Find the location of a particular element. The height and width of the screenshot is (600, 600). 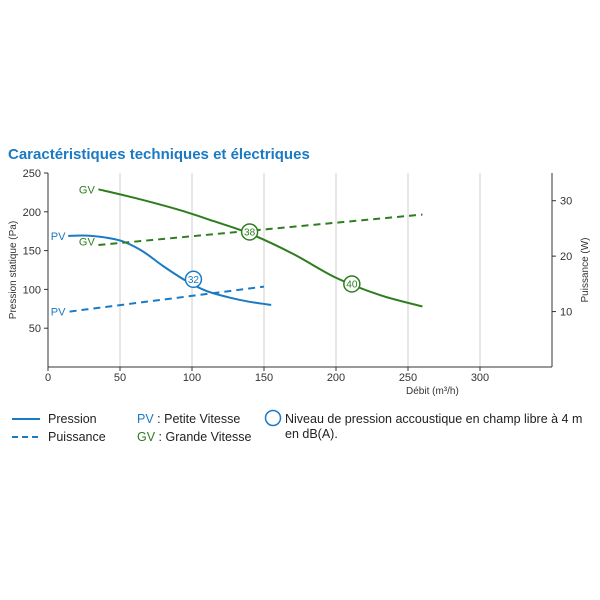

annotation-label: 32 is located at coordinates (194, 280).